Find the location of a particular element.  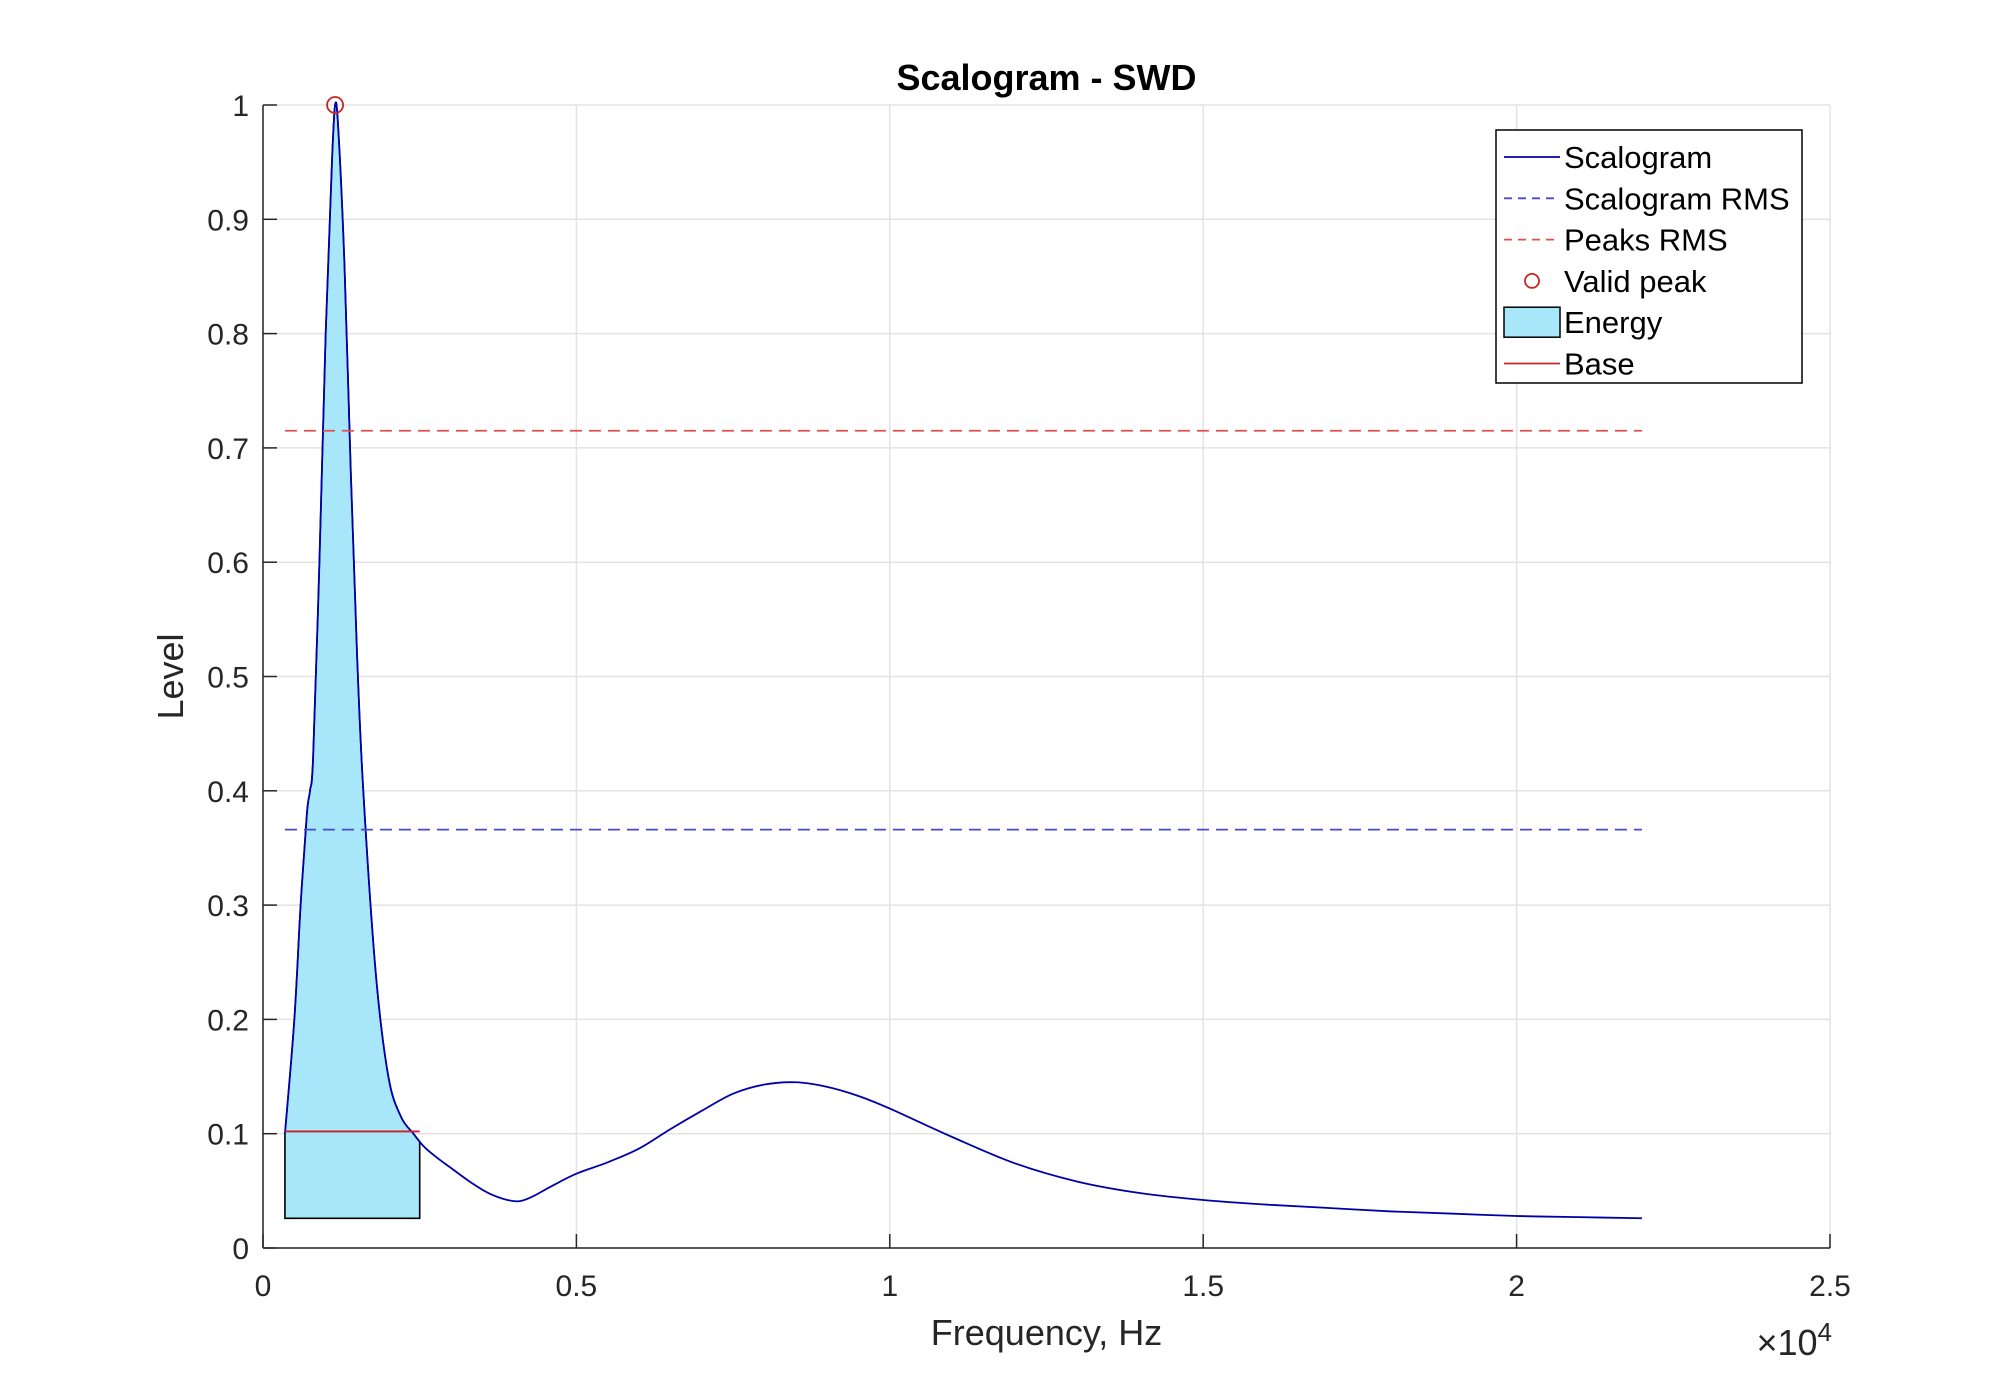

y-tick-label: 0.2 is located at coordinates (228, 1020).